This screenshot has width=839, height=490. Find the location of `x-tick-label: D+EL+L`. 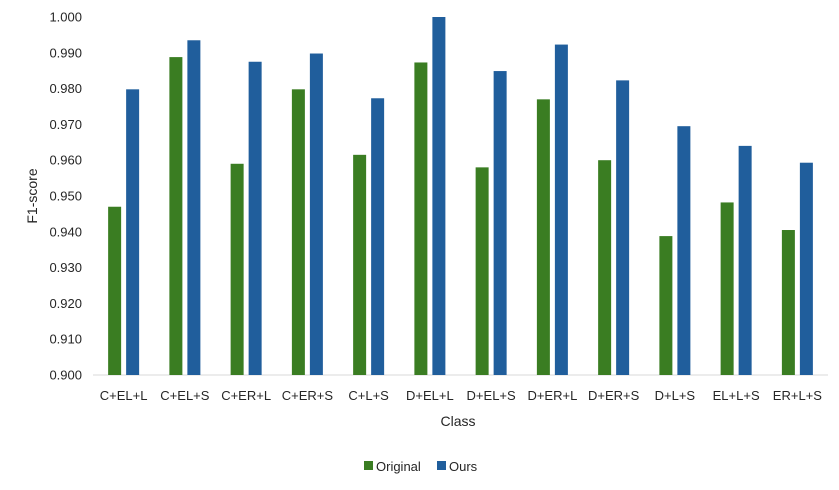

x-tick-label: D+EL+L is located at coordinates (430, 395).